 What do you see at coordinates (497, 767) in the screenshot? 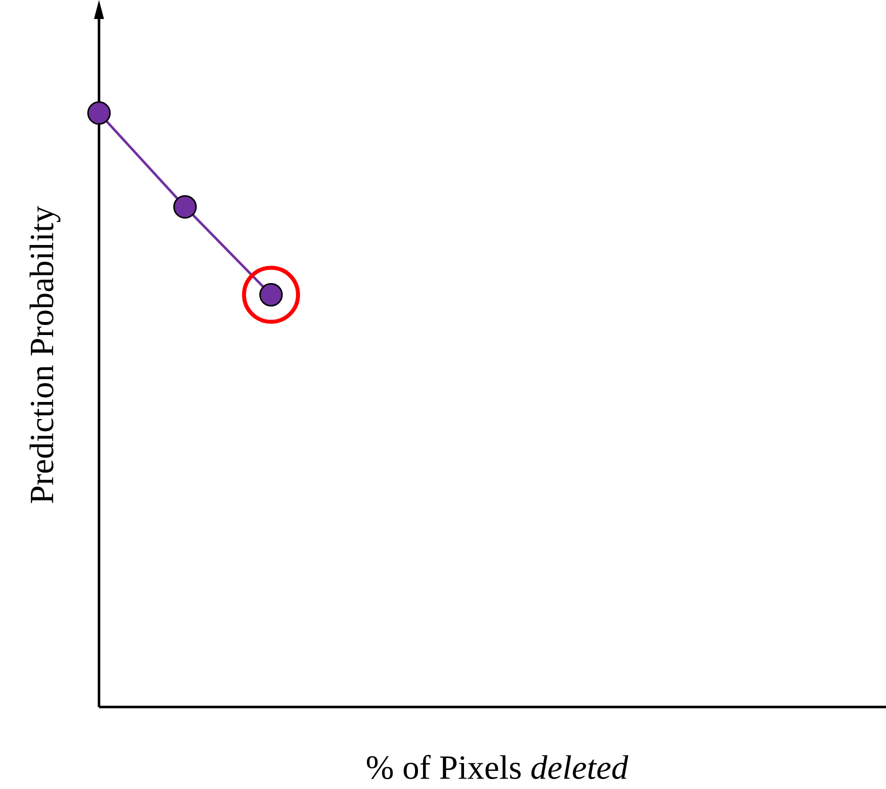
I see `x-axis-title: % of Pixels deleted` at bounding box center [497, 767].